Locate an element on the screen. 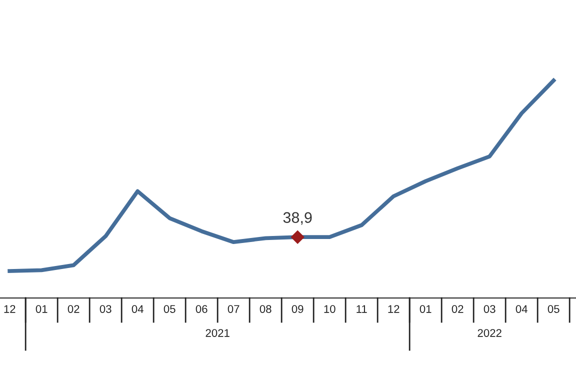 The width and height of the screenshot is (576, 384). x-tick-label: 06 is located at coordinates (202, 309).